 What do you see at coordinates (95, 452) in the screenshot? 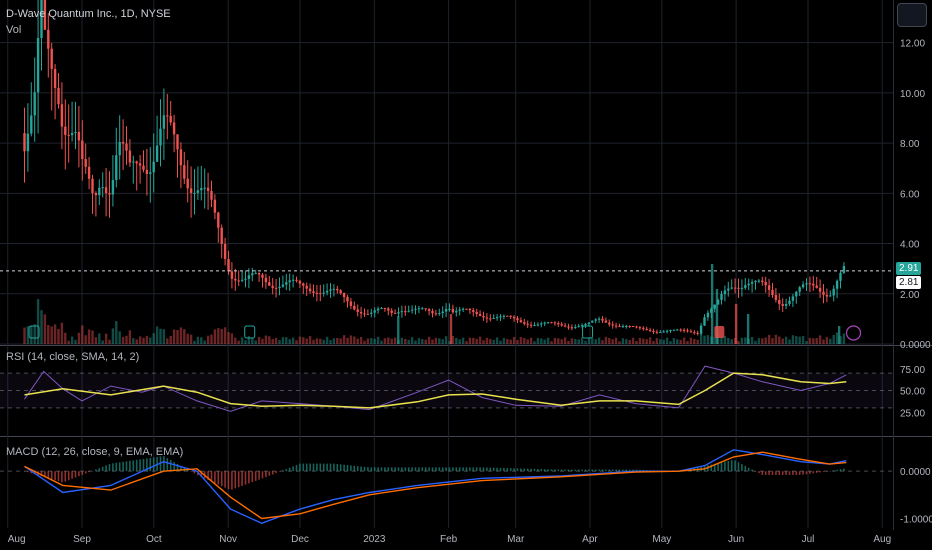
I see `macd-legend: MACD (12, 26, close, 9, EMA, EMA)` at bounding box center [95, 452].